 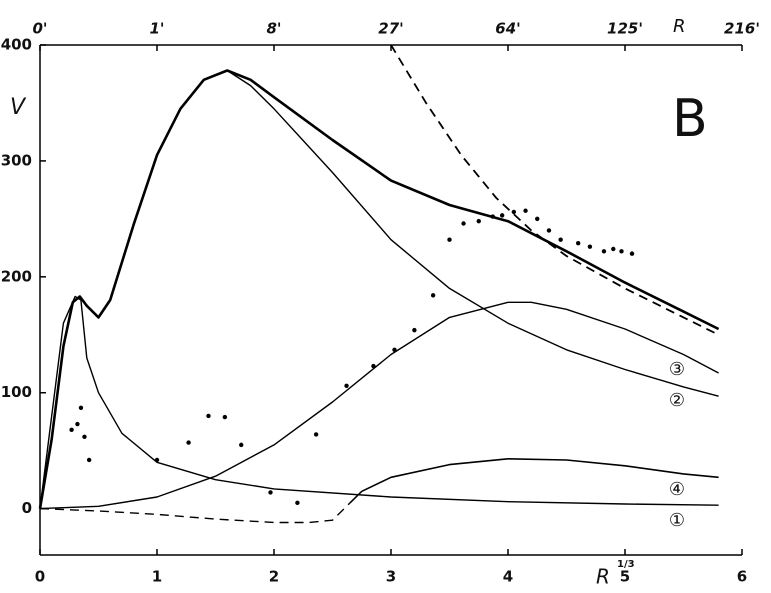 I want to click on x2-tick-label: 64', so click(x=507, y=29).